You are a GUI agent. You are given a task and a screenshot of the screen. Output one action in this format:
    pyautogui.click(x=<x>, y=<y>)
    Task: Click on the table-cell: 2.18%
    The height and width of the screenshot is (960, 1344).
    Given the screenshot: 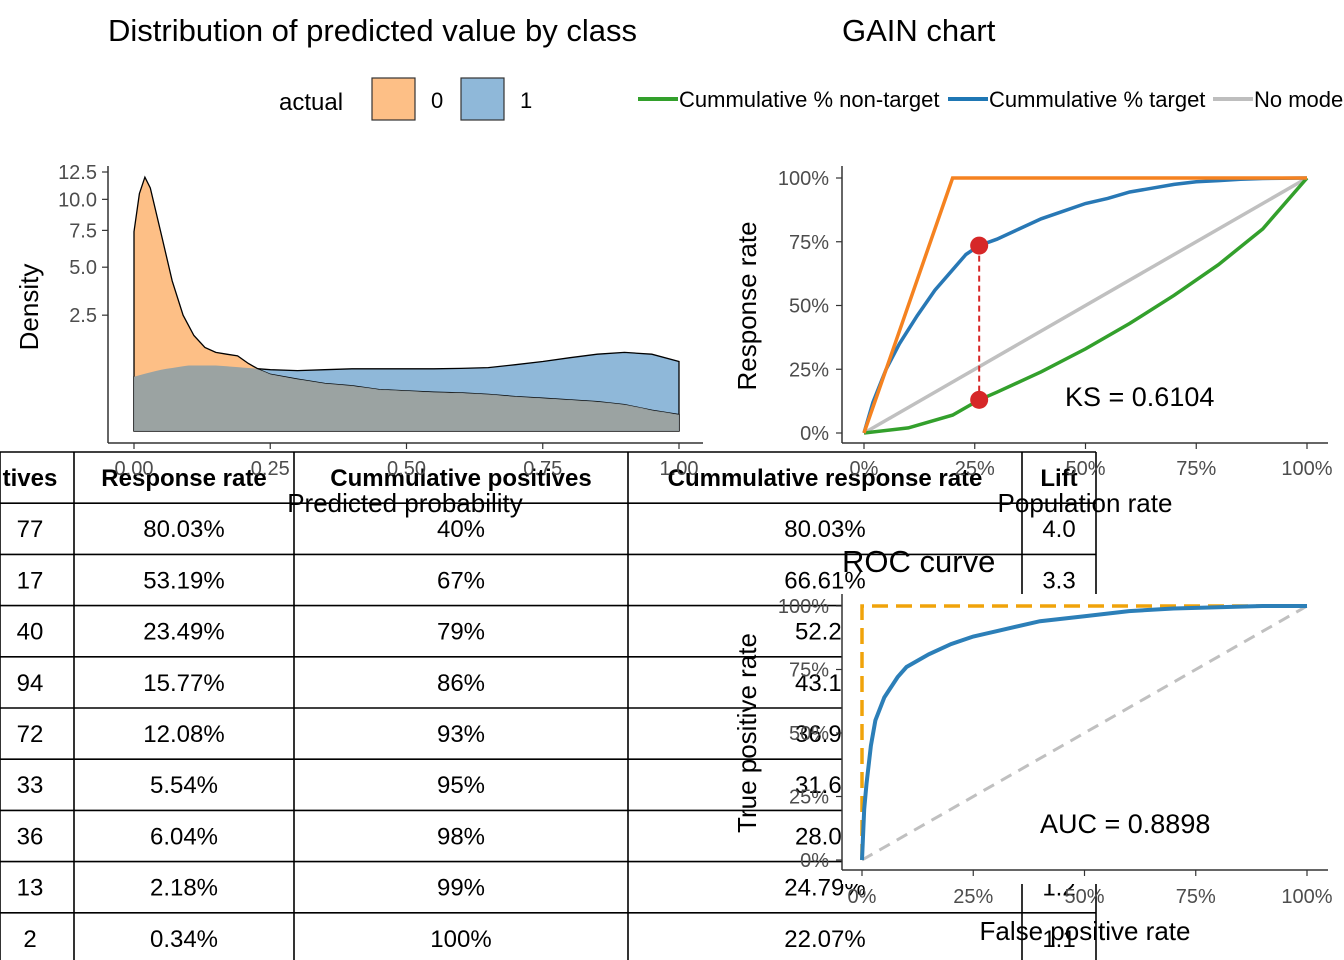 What is the action you would take?
    pyautogui.click(x=184, y=888)
    